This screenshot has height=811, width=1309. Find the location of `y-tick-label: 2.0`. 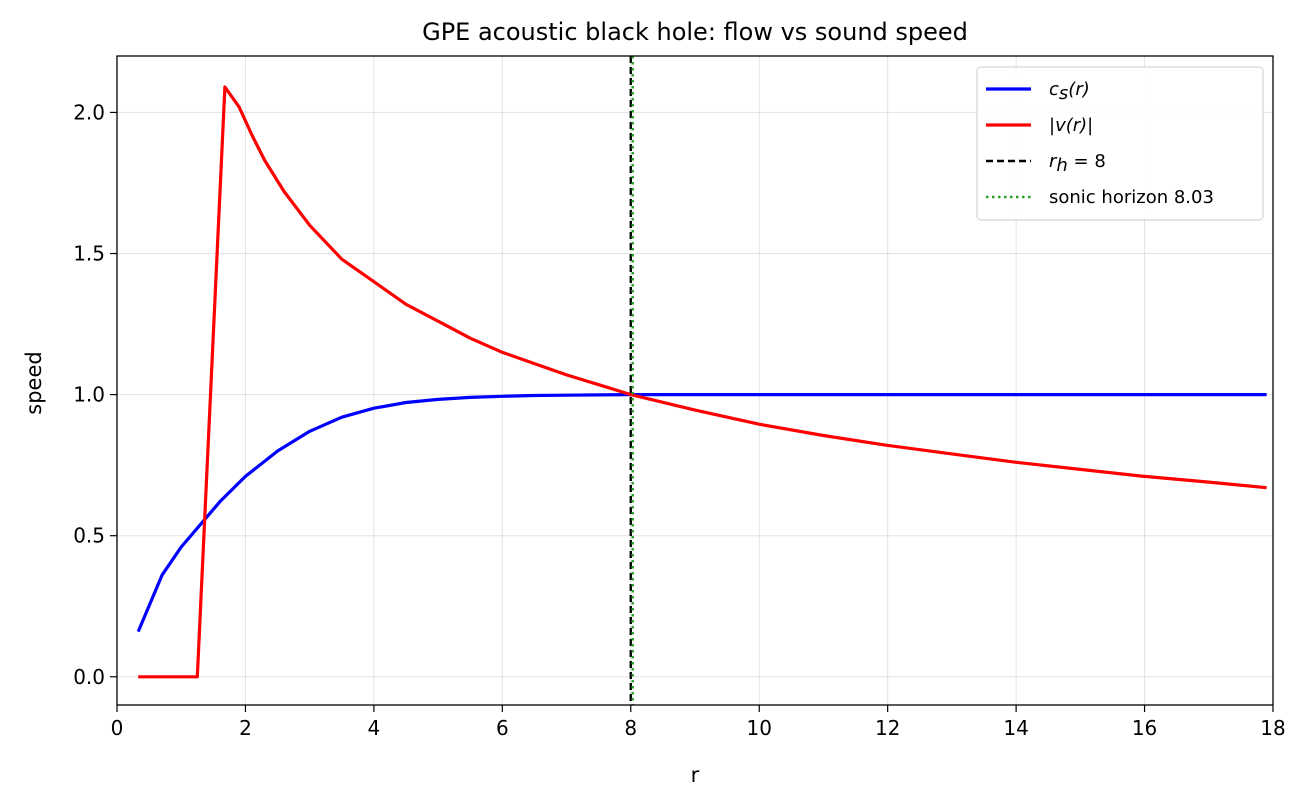

y-tick-label: 2.0 is located at coordinates (89, 112).